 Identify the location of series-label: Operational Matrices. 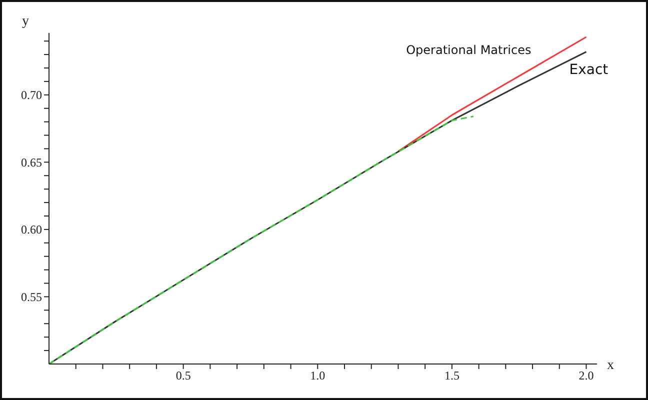
(469, 50).